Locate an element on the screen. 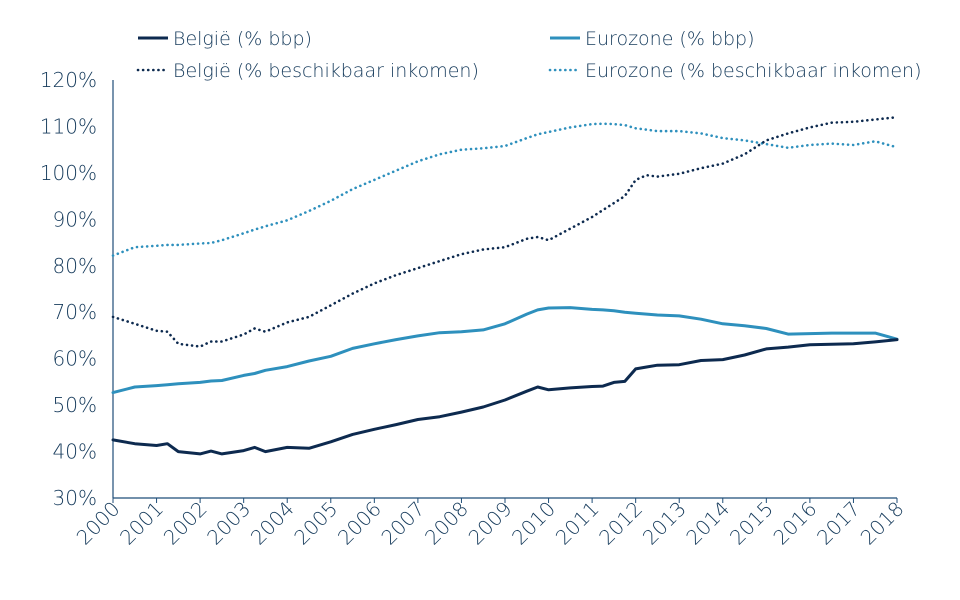  x-tick-label: 2009 is located at coordinates (490, 523).